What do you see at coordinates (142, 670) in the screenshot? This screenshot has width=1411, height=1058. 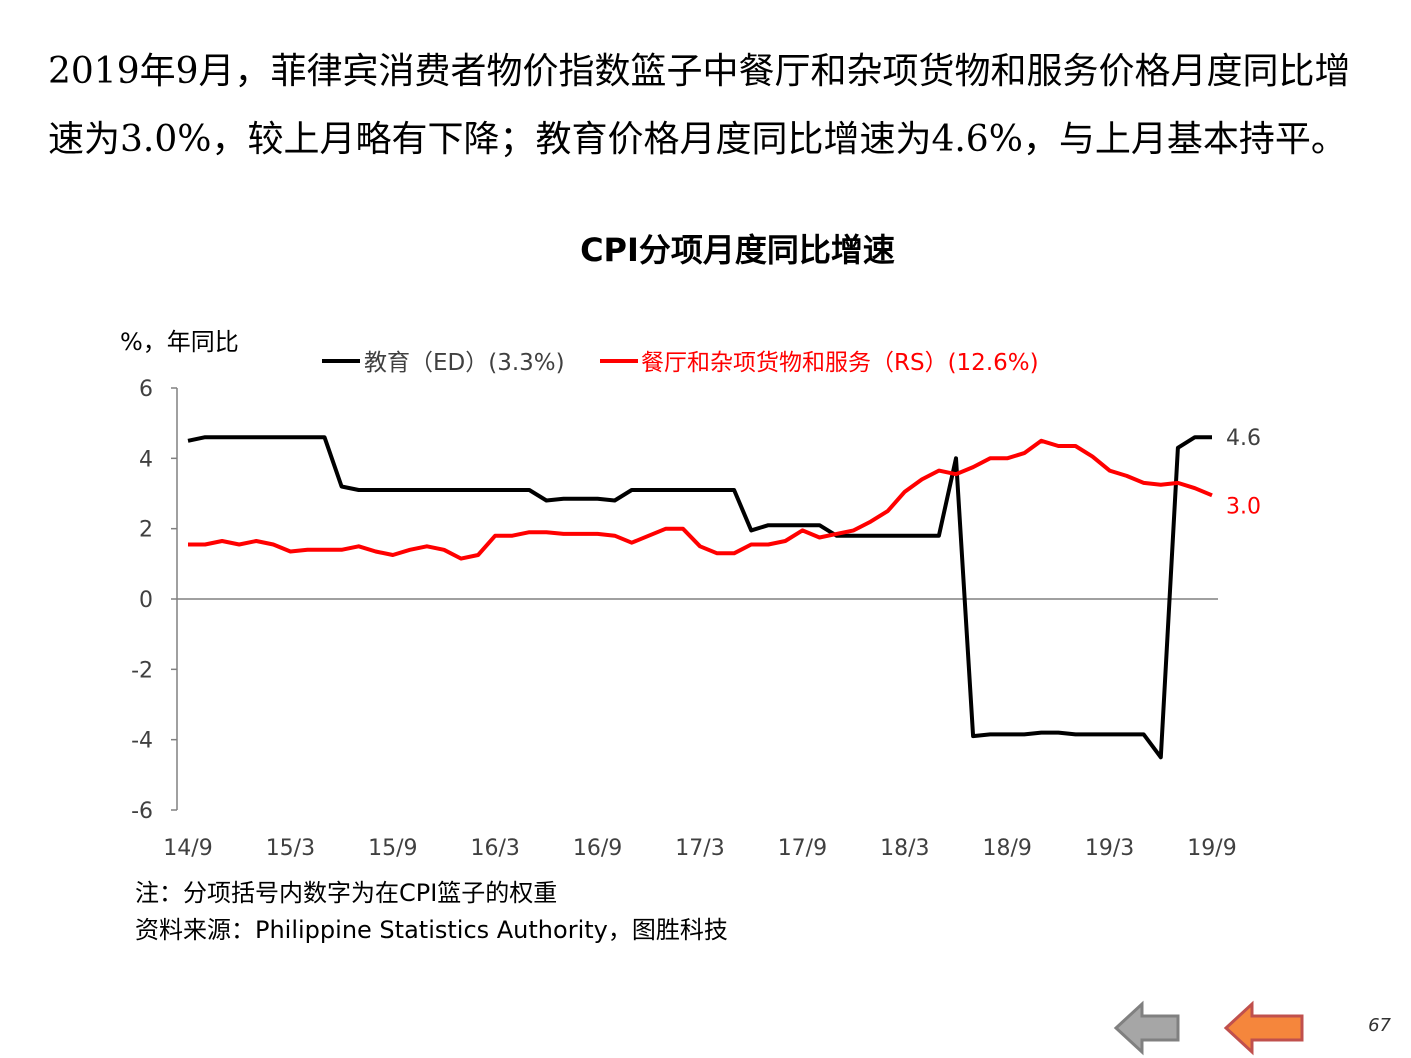 I see `y-tick-label: -2` at bounding box center [142, 670].